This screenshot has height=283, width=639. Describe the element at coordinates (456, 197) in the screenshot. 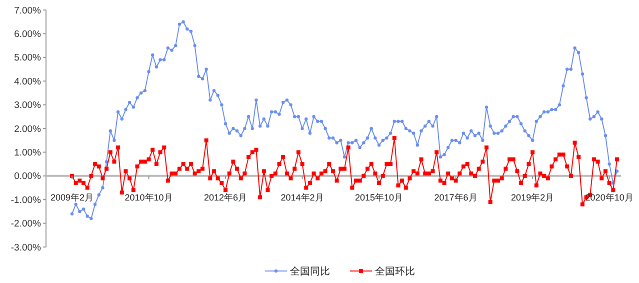

I see `x-tick-label: 2017年6月` at that location.